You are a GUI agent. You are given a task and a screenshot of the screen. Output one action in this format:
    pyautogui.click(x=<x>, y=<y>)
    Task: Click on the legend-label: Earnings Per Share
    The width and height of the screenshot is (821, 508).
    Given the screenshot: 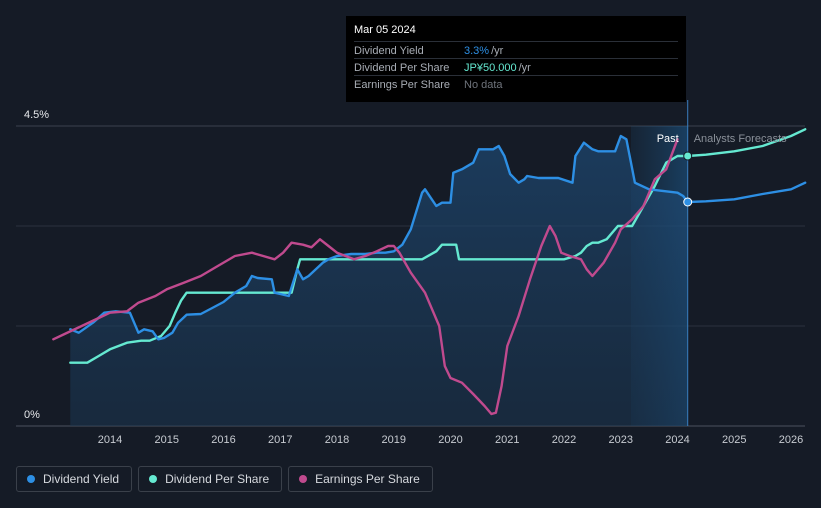 What is the action you would take?
    pyautogui.click(x=367, y=479)
    